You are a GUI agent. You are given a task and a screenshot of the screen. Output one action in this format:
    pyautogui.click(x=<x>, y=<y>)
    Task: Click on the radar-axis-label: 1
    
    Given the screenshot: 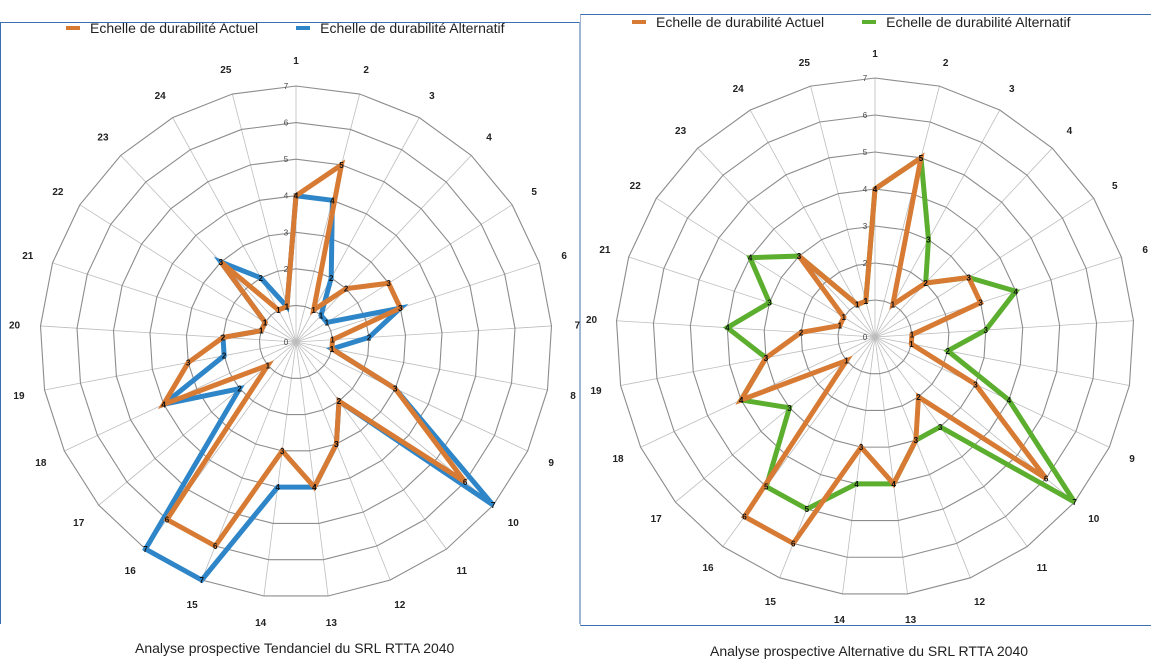 What is the action you would take?
    pyautogui.click(x=875, y=54)
    